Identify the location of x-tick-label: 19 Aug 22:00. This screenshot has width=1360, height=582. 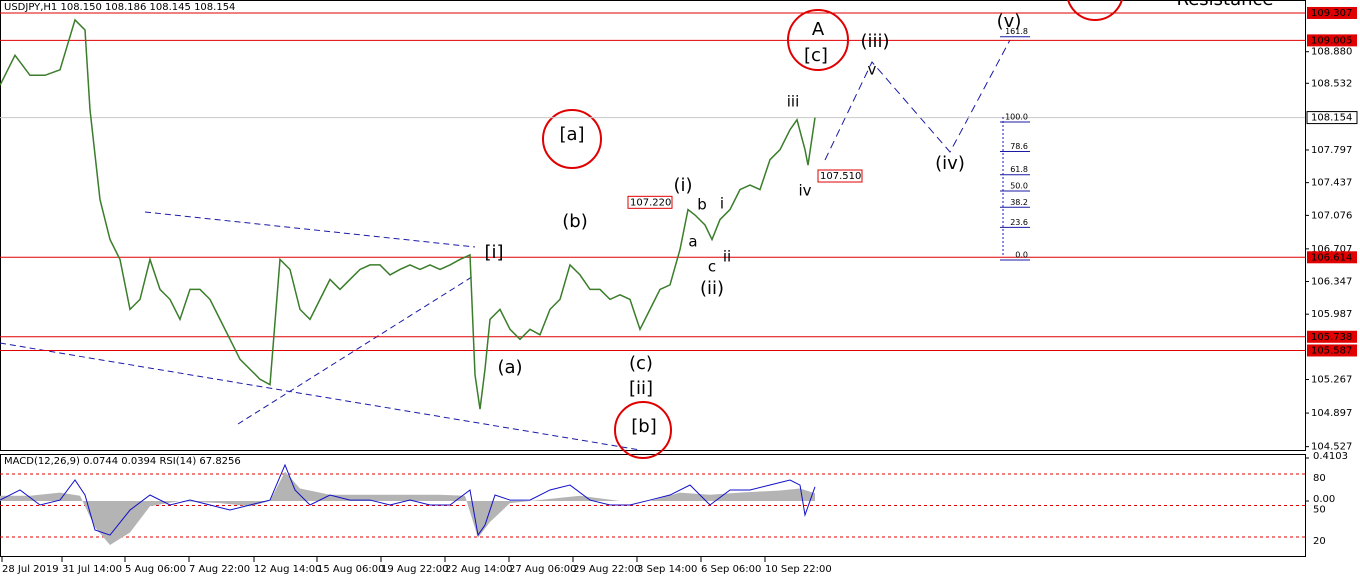
(414, 569).